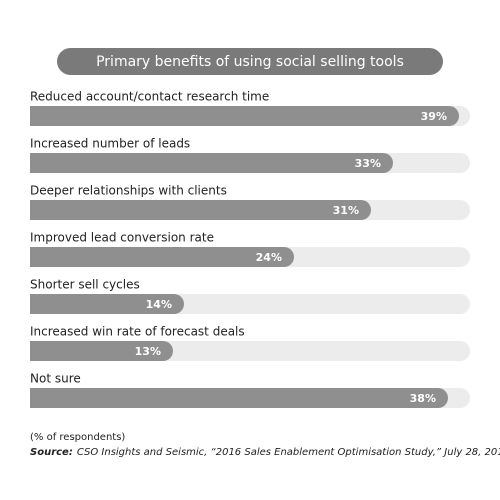 Image resolution: width=500 pixels, height=500 pixels. What do you see at coordinates (159, 304) in the screenshot?
I see `value-label: 14%` at bounding box center [159, 304].